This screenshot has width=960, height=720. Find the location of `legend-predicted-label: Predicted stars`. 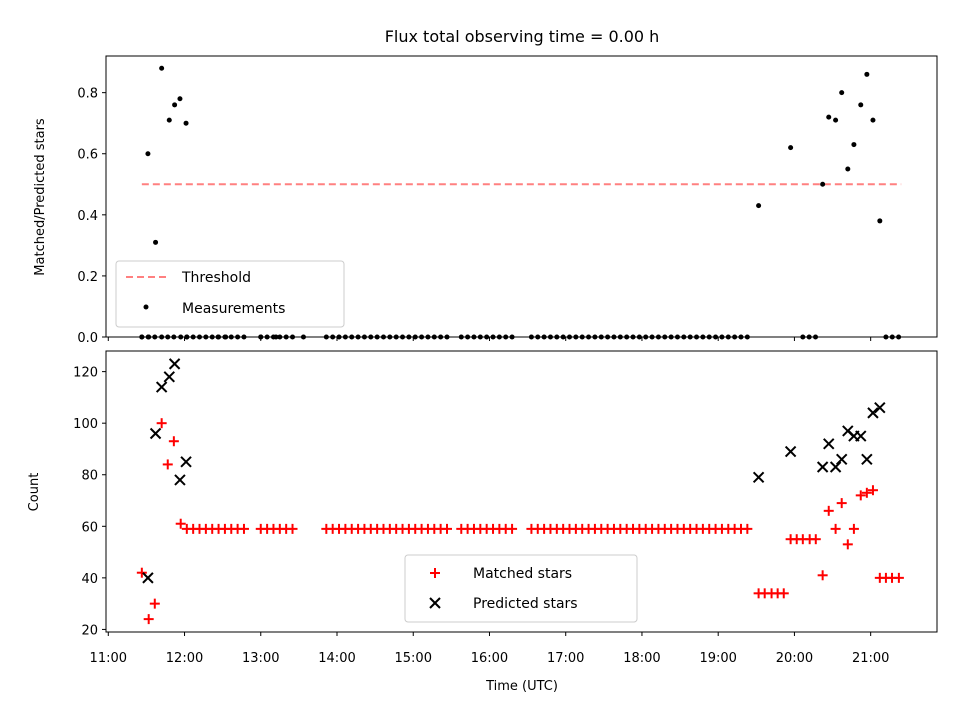

legend-predicted-label: Predicted stars is located at coordinates (525, 604).